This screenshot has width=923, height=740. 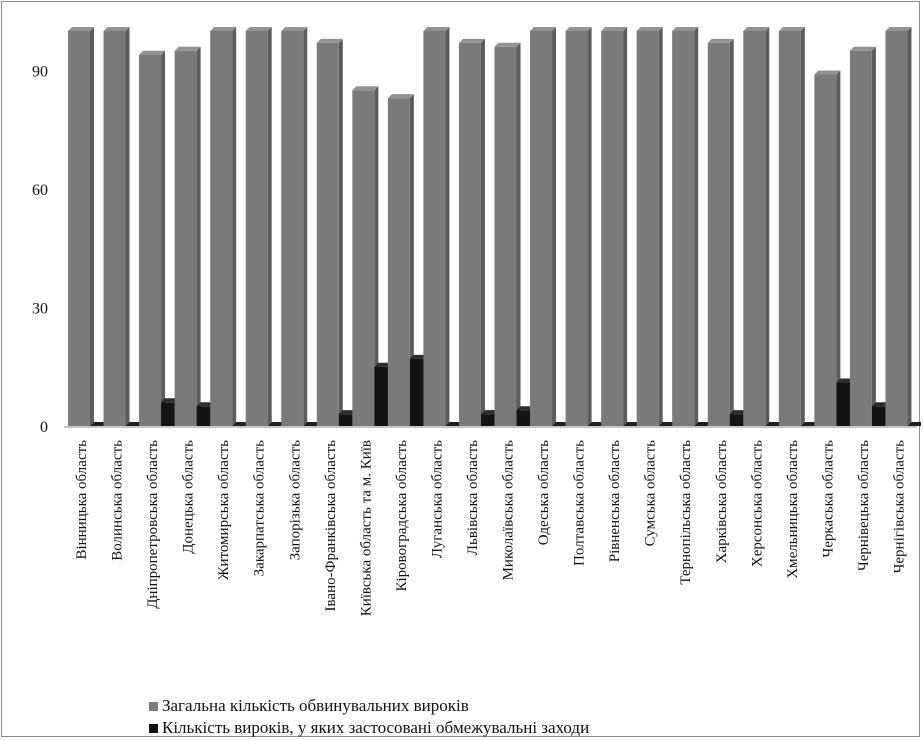 I want to click on x-category-label-11: Луганська область, so click(x=437, y=499).